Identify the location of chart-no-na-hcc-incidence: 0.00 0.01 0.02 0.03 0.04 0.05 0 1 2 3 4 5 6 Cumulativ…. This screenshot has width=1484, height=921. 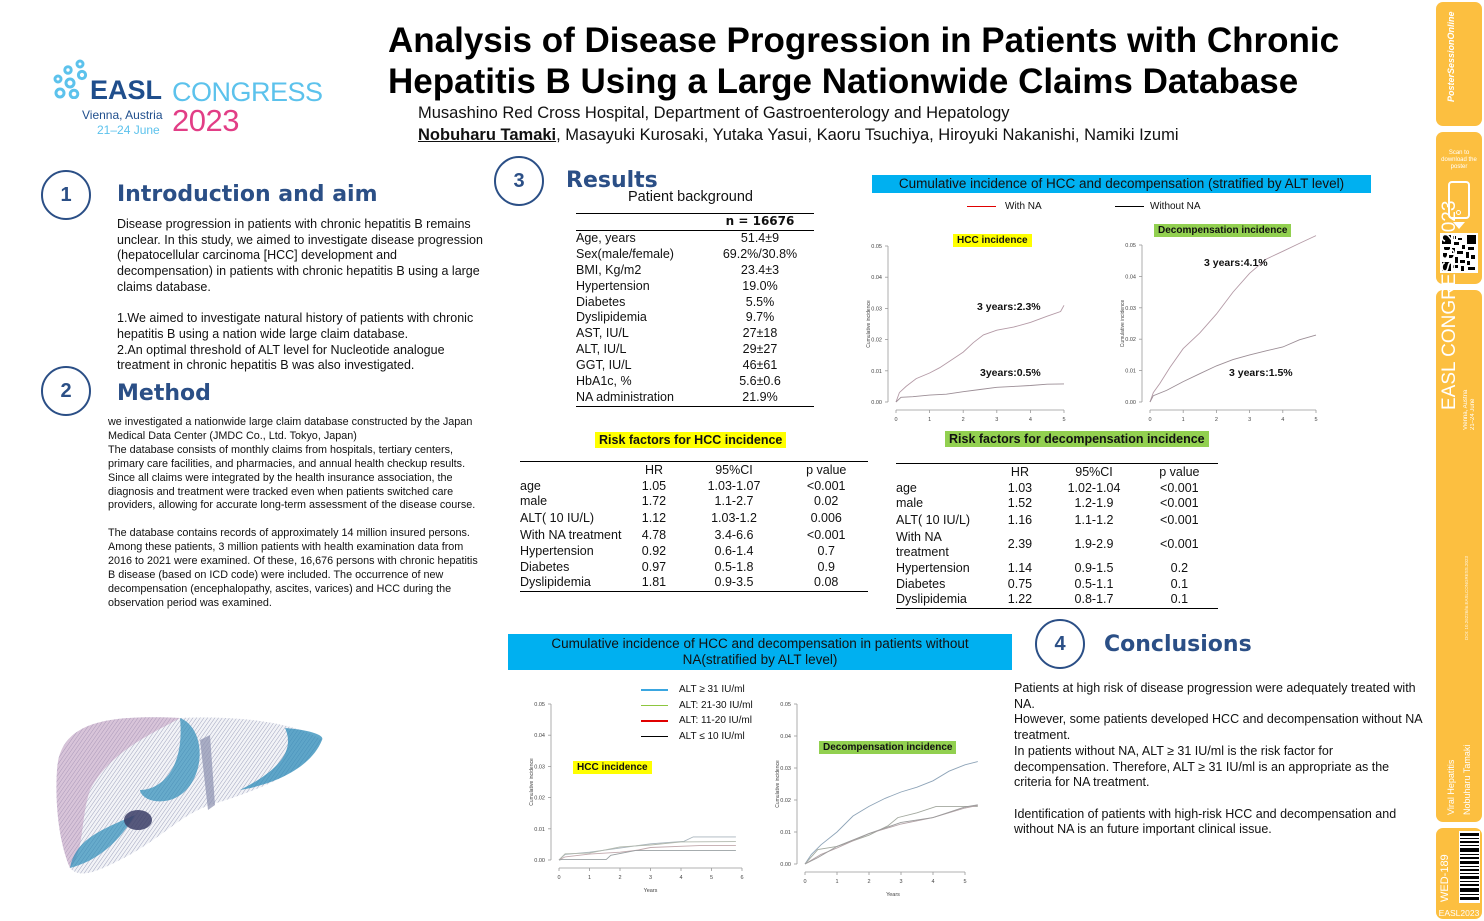
(636, 798).